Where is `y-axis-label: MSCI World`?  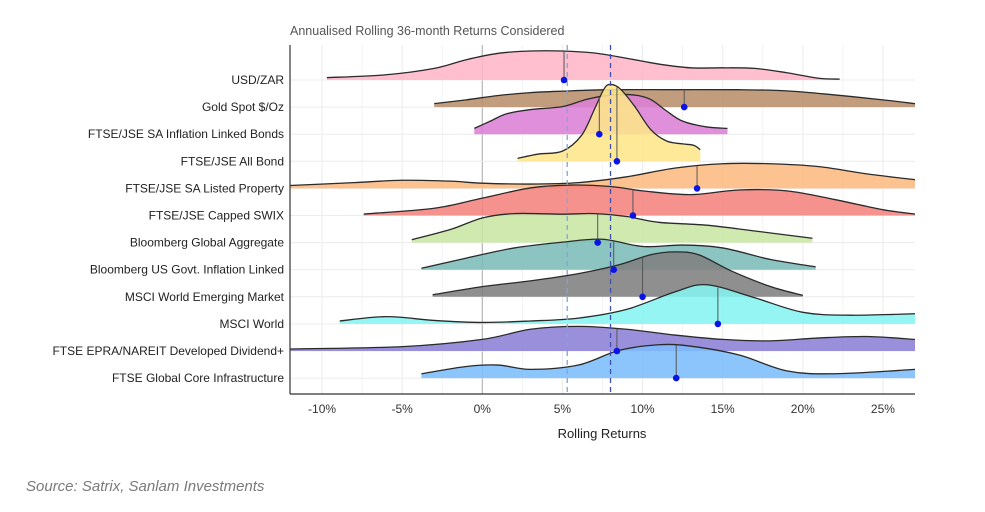 y-axis-label: MSCI World is located at coordinates (252, 324).